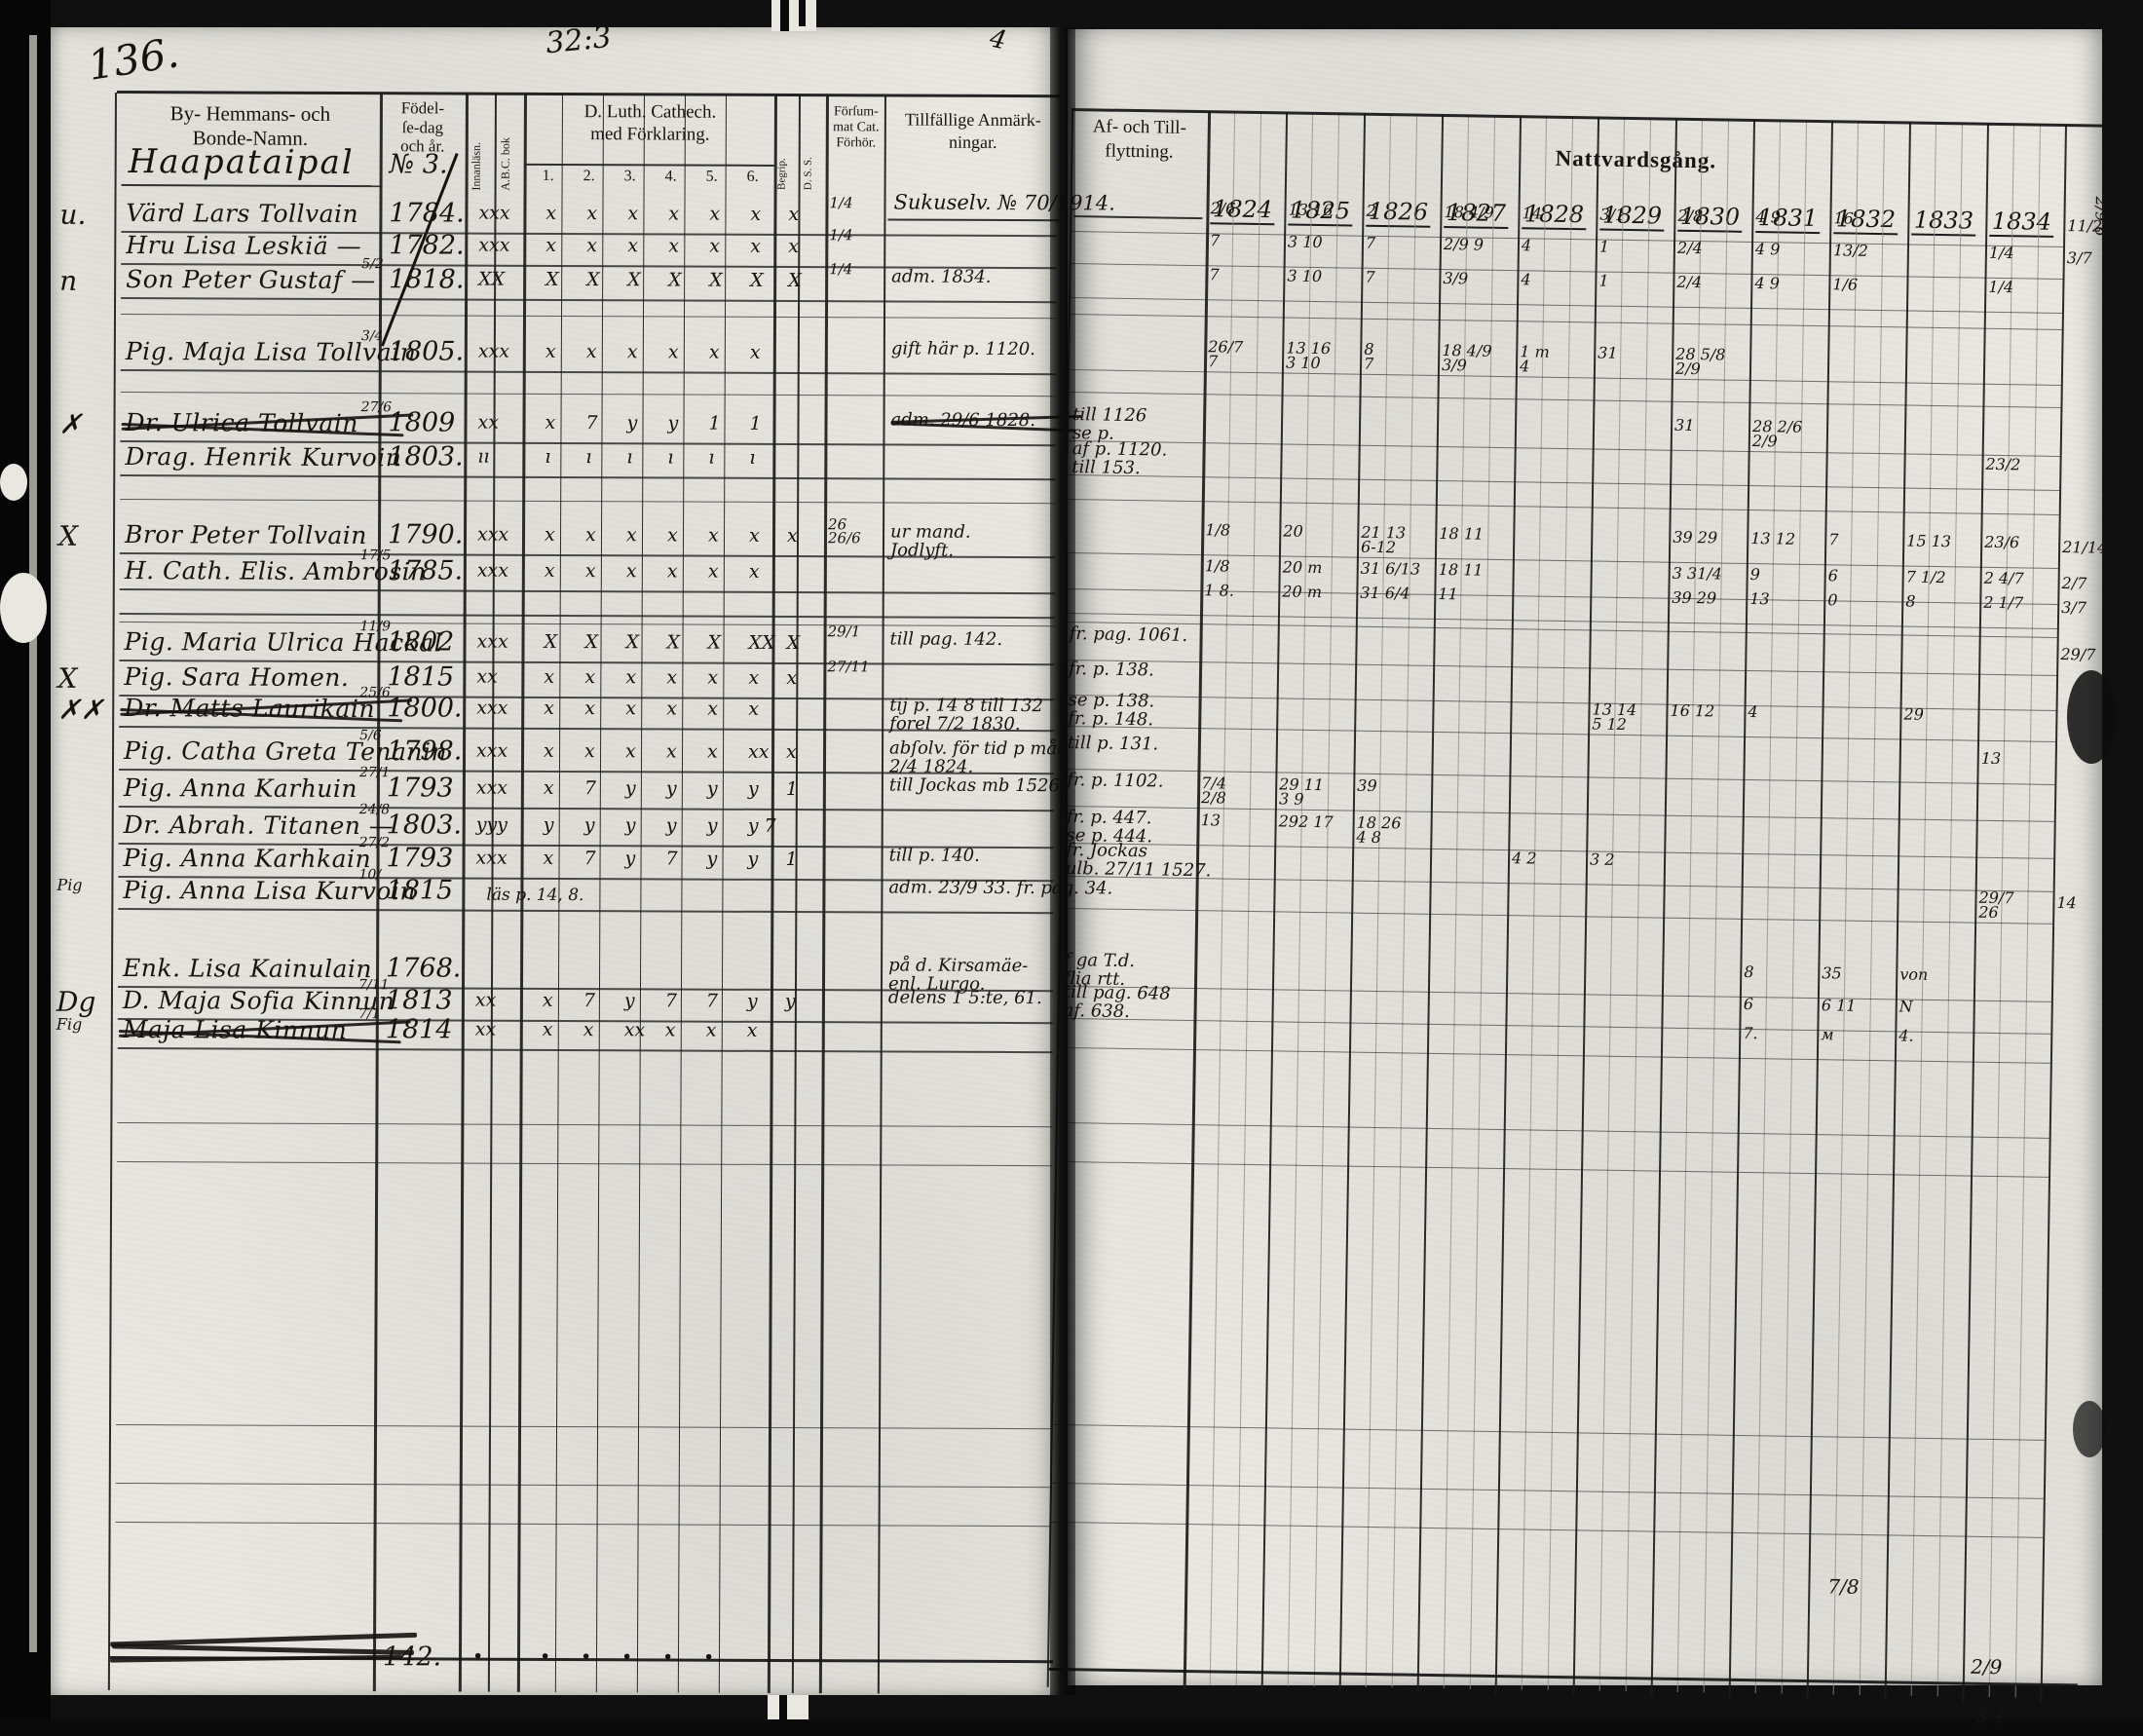  What do you see at coordinates (1385, 593) in the screenshot?
I see `communion-mark: 31 6/4` at bounding box center [1385, 593].